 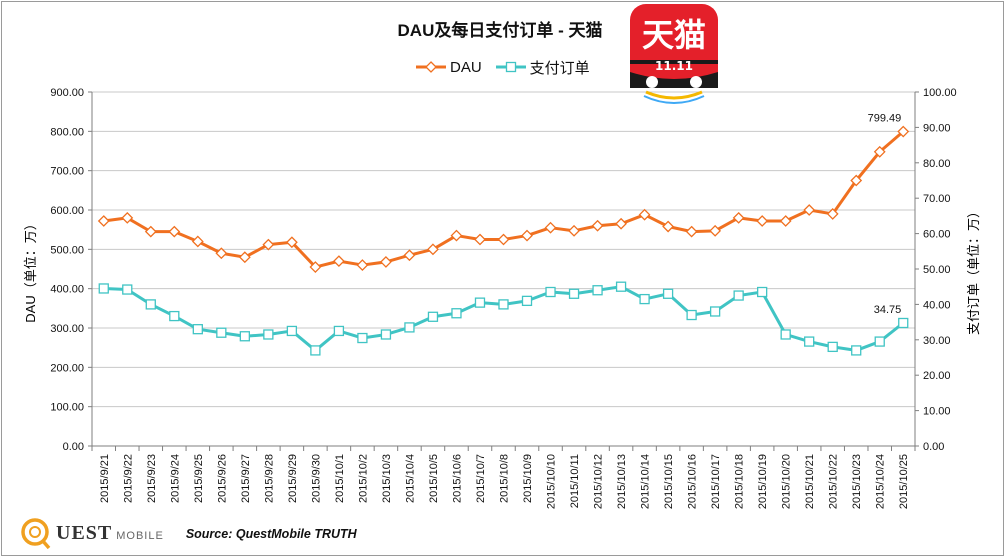 I want to click on left-tick-label: 400.00, so click(x=67, y=290).